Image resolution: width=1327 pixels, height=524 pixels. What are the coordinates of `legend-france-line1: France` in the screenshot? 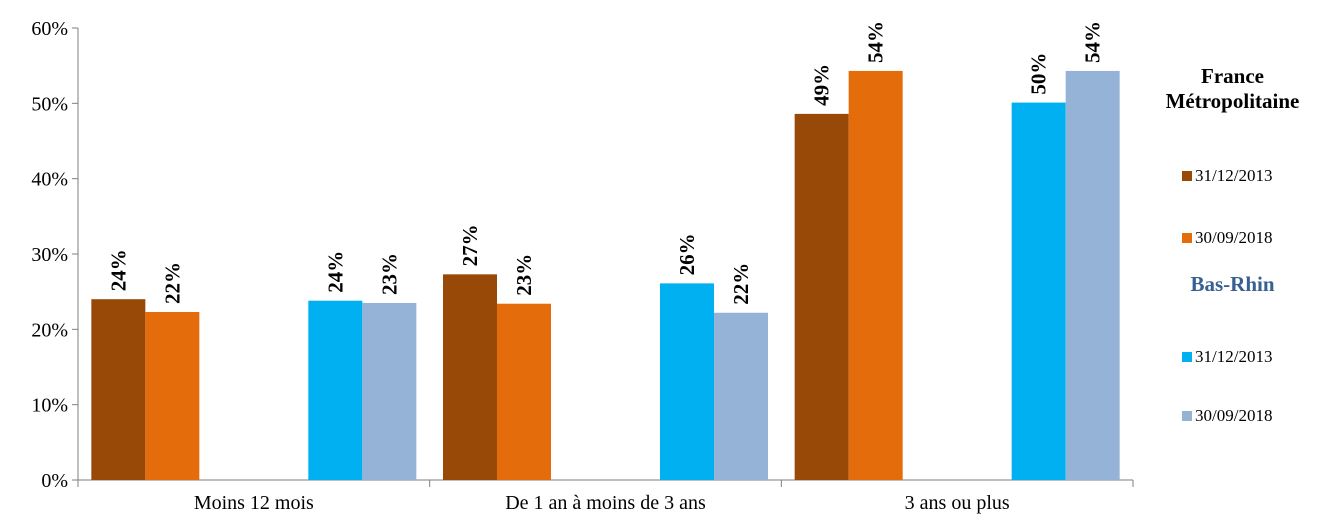 It's located at (1232, 76).